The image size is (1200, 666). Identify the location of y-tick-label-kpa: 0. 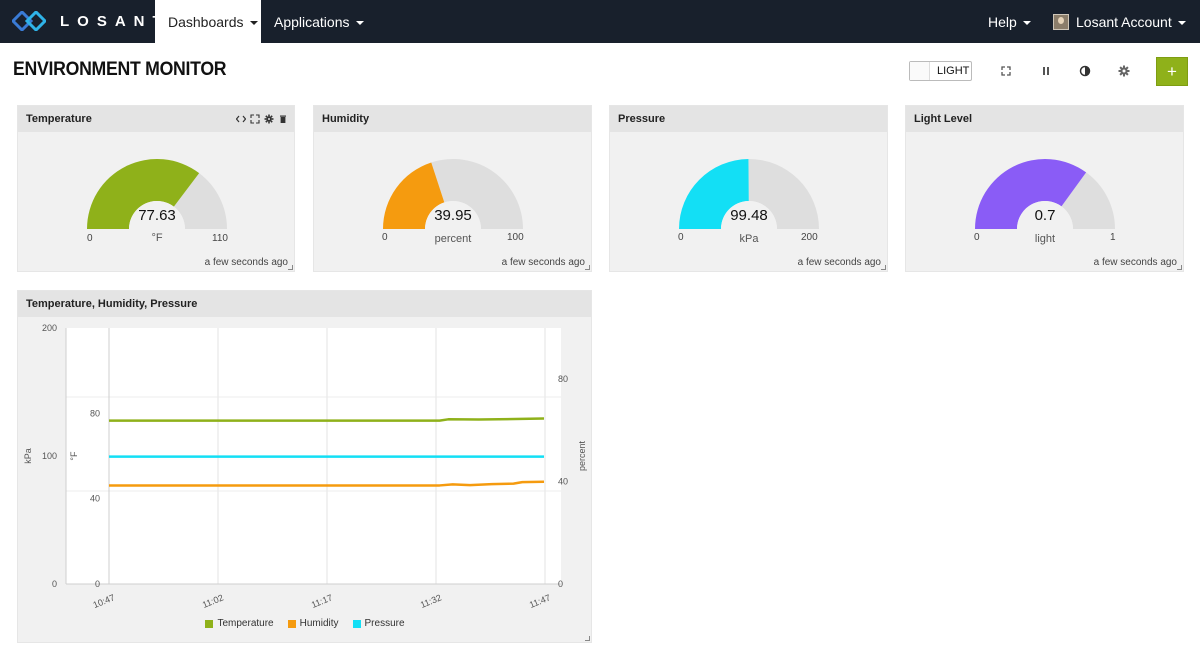
(54, 584).